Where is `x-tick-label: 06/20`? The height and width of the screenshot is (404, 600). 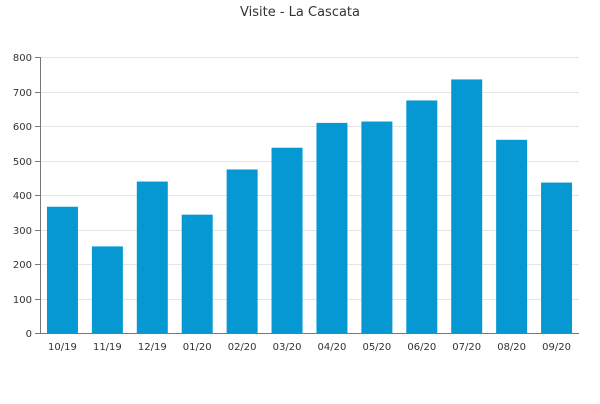 x-tick-label: 06/20 is located at coordinates (421, 347).